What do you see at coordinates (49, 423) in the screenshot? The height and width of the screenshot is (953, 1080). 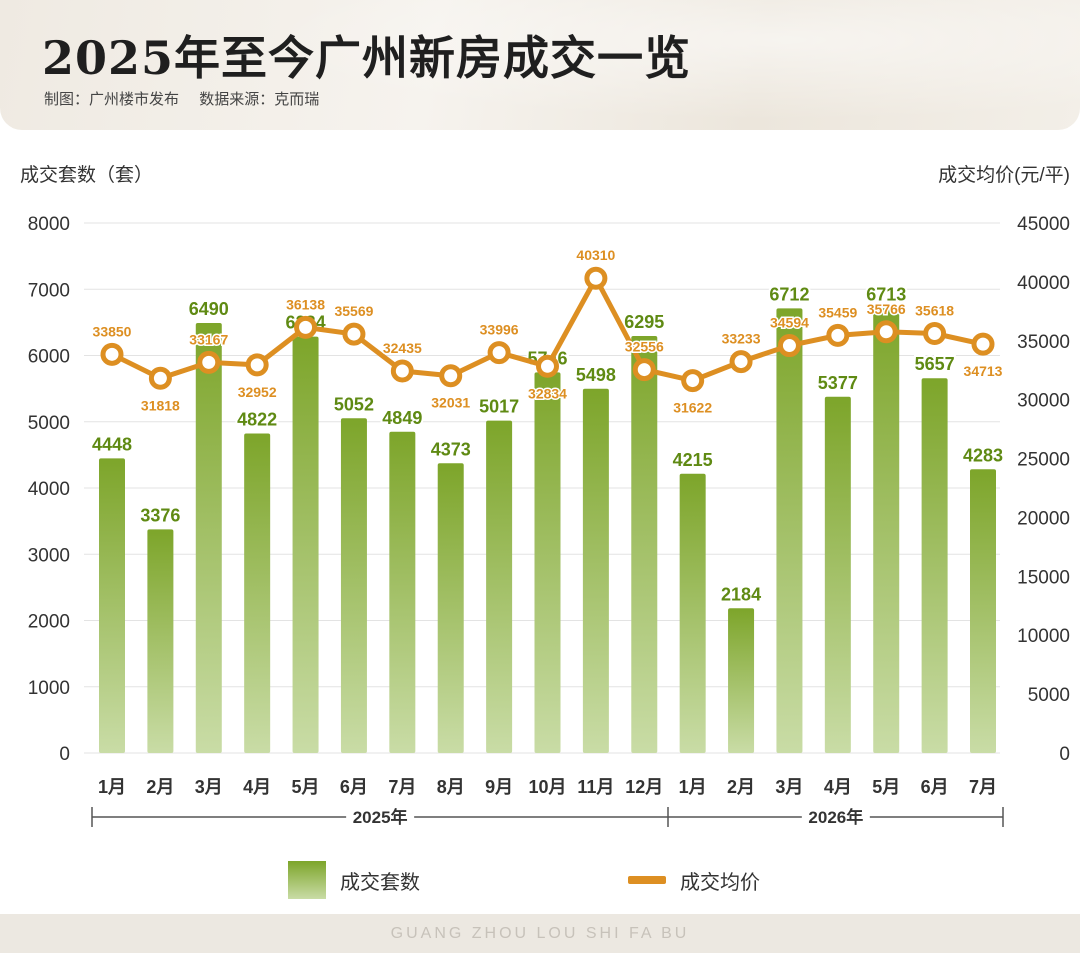 I see `left-tick-label: 5000` at bounding box center [49, 423].